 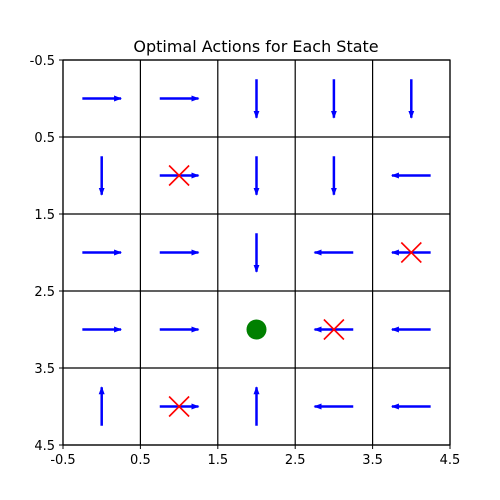 What do you see at coordinates (42, 61) in the screenshot?
I see `y-tick-label: -0.5` at bounding box center [42, 61].